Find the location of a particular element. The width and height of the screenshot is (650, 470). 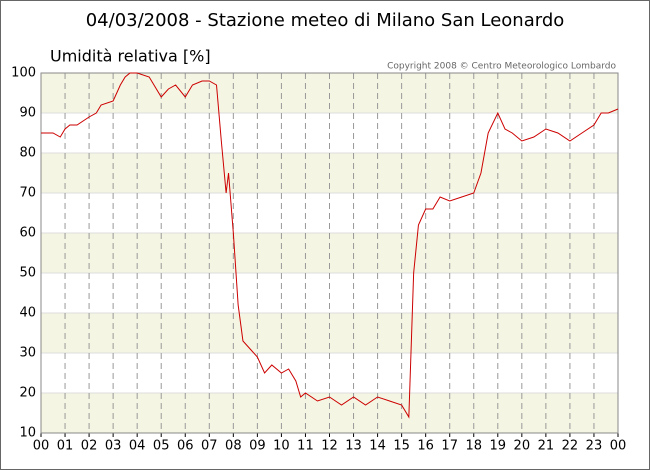

y-tick-label: 30 is located at coordinates (27, 353).